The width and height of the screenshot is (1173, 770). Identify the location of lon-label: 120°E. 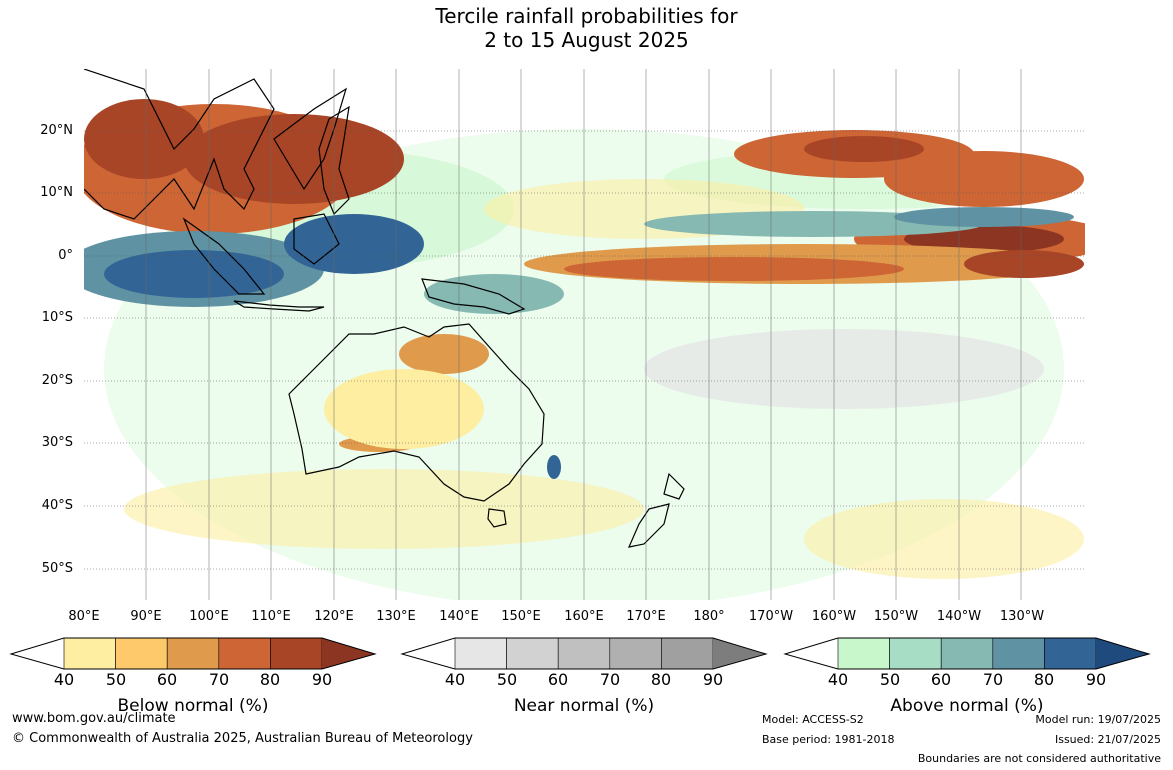
(334, 616).